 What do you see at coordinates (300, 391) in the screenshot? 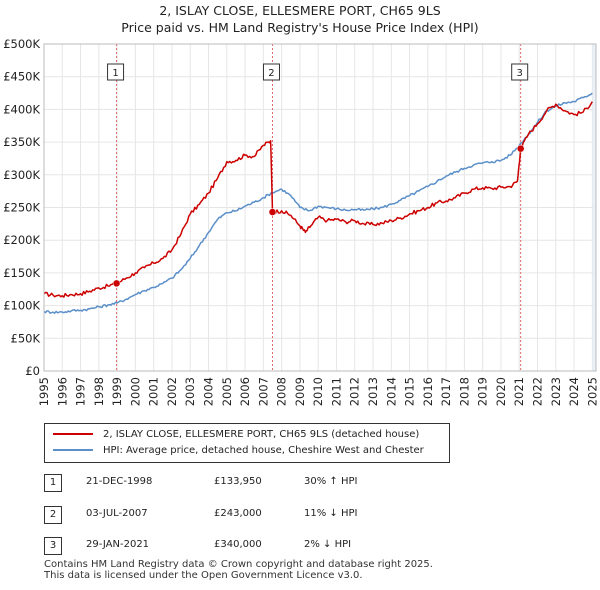
I see `x-tick-label: 2009` at bounding box center [300, 391].